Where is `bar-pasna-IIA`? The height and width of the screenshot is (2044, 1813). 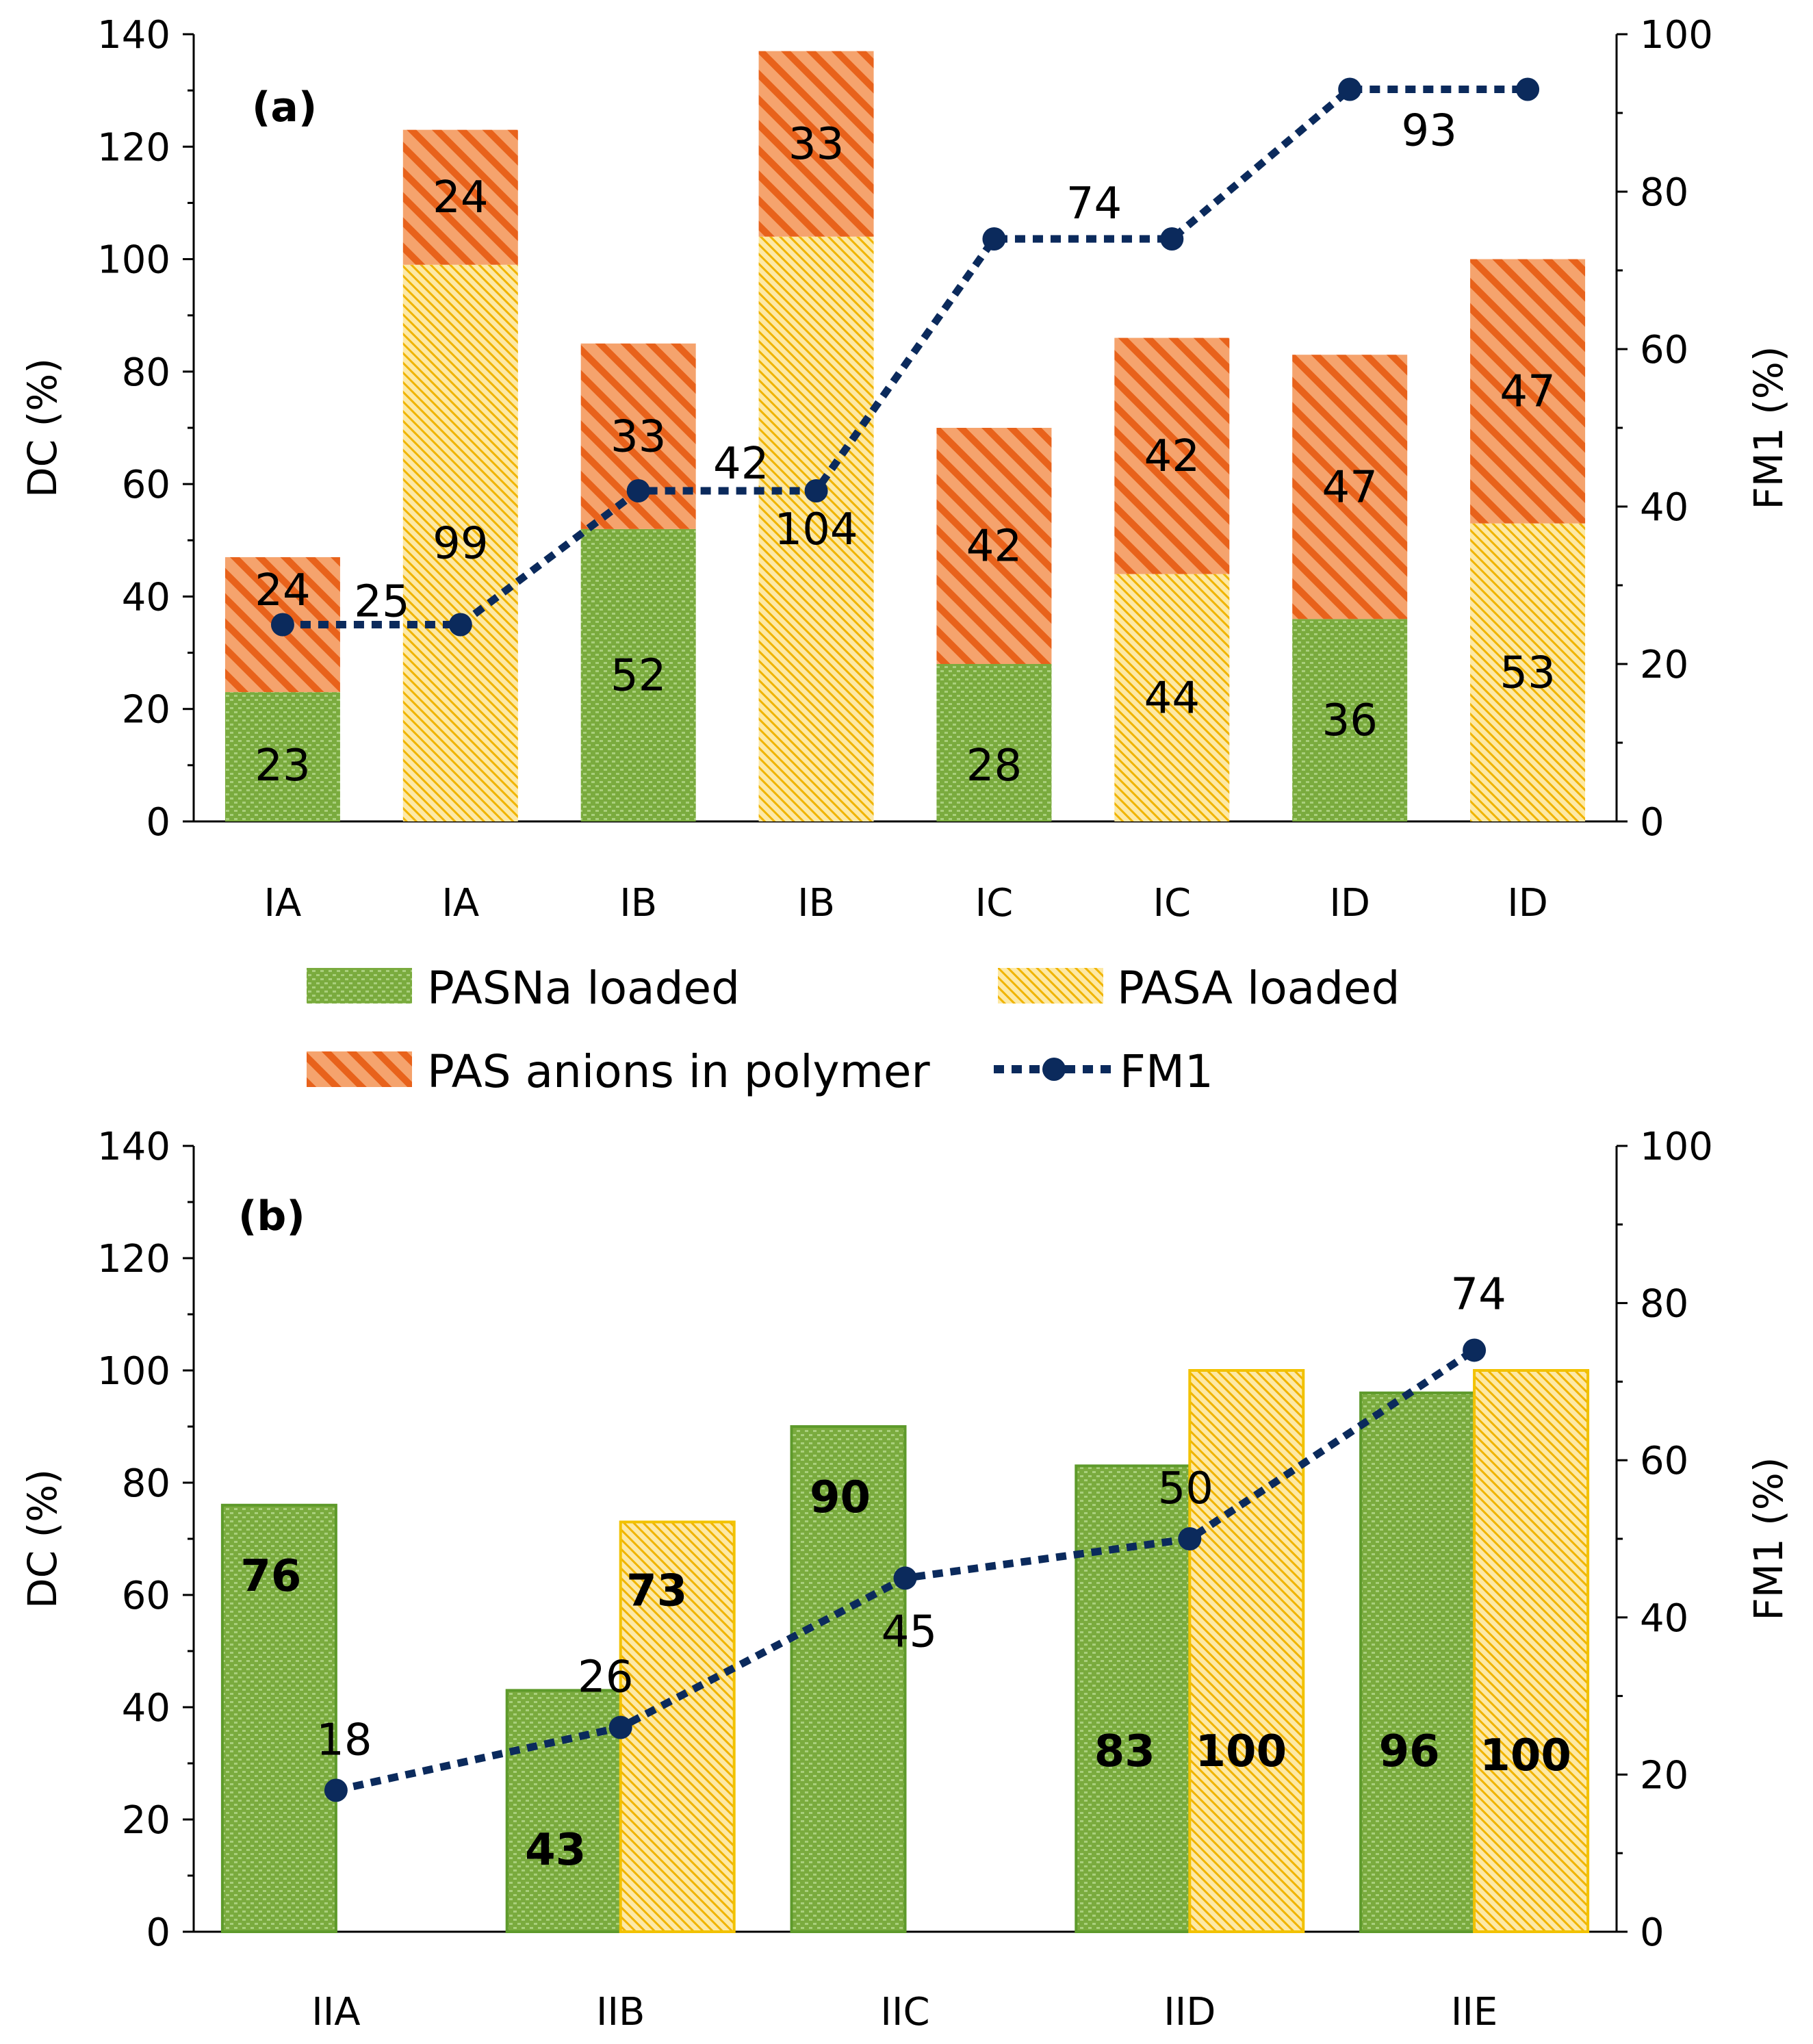
bar-pasna-IIA is located at coordinates (278, 1718).